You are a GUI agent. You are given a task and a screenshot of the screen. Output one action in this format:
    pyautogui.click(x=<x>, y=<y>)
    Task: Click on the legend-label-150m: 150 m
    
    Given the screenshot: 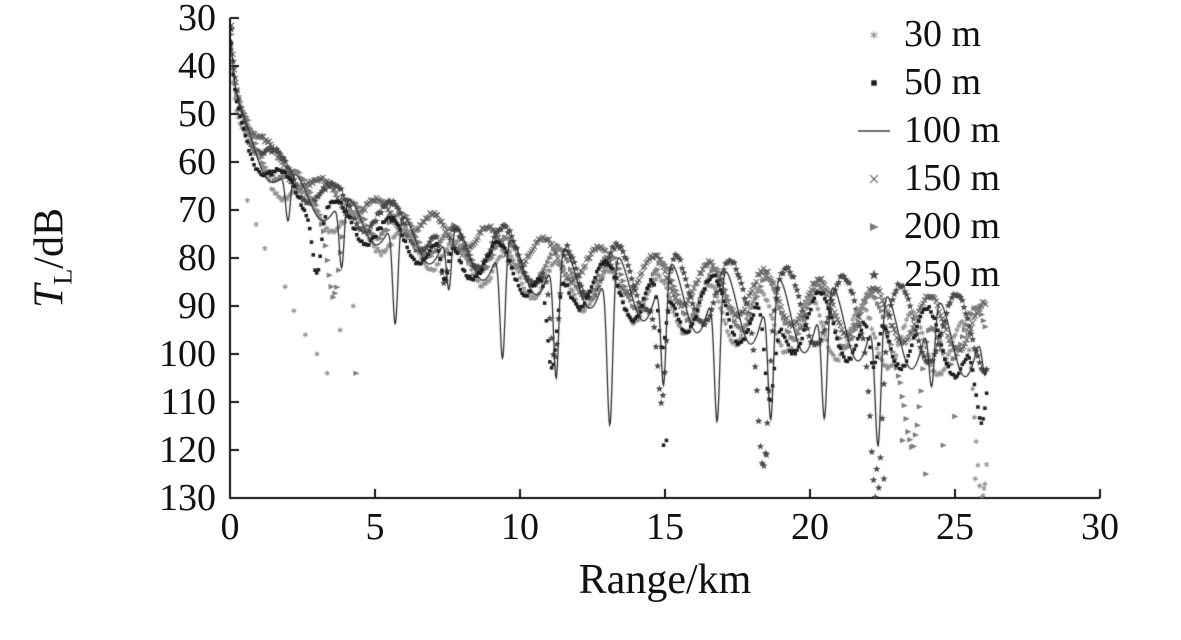 What is the action you would take?
    pyautogui.click(x=952, y=178)
    